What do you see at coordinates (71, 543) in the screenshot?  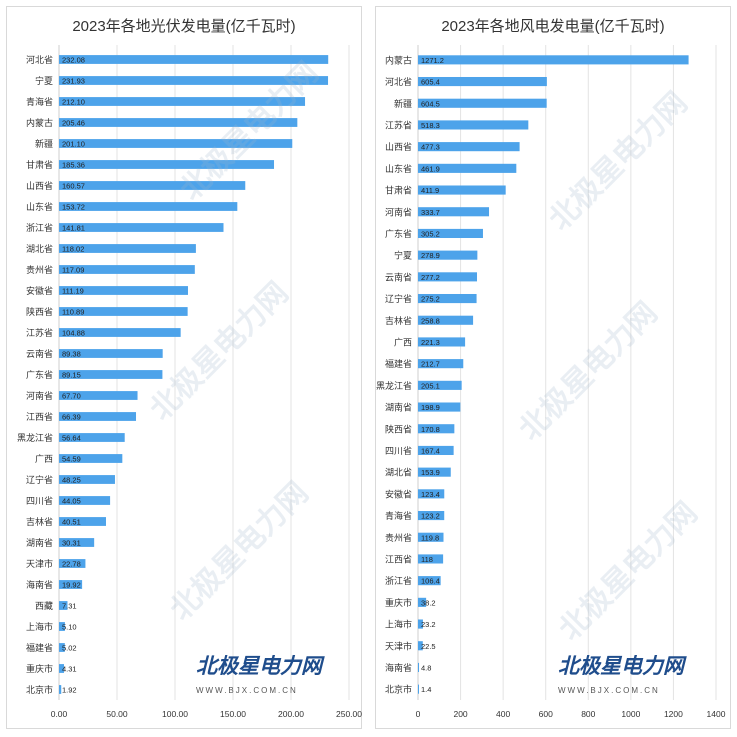 I see `value-label: 30.31` at bounding box center [71, 543].